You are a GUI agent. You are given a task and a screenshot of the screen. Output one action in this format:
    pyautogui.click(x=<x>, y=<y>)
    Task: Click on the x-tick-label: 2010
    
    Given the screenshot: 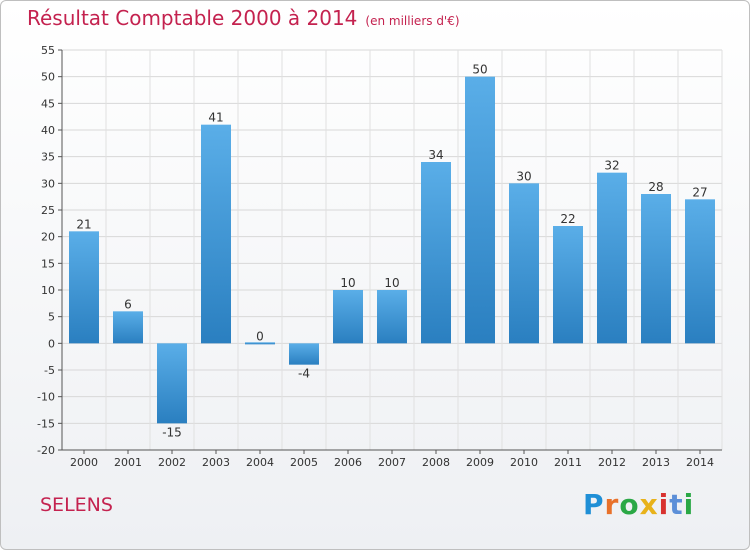 What is the action you would take?
    pyautogui.click(x=524, y=462)
    